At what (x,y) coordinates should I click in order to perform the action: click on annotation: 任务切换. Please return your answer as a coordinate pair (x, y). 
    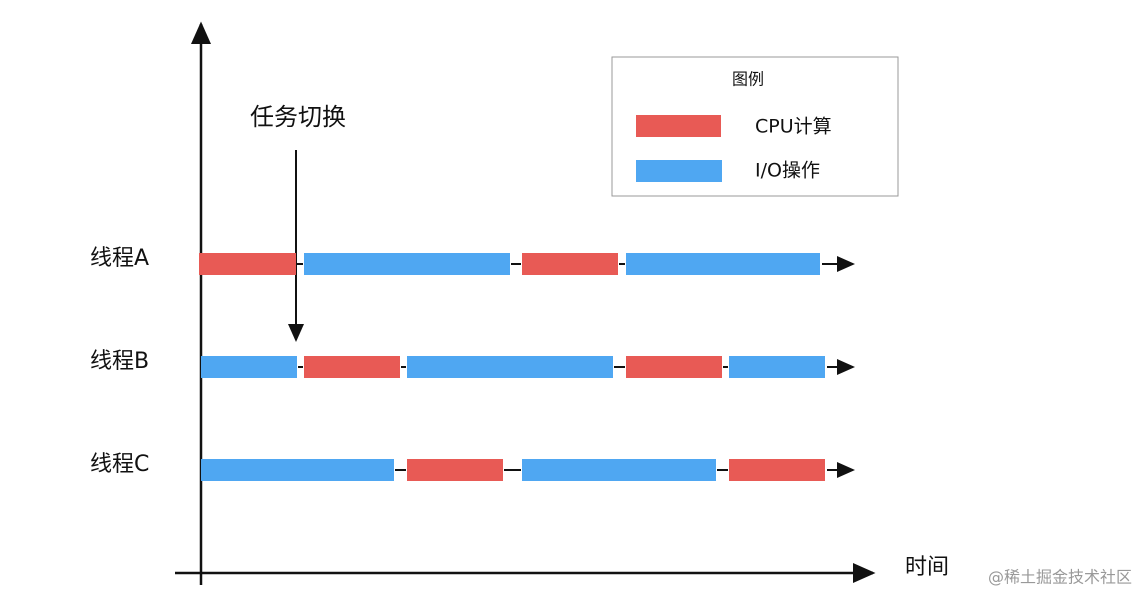
    Looking at the image, I should click on (298, 117).